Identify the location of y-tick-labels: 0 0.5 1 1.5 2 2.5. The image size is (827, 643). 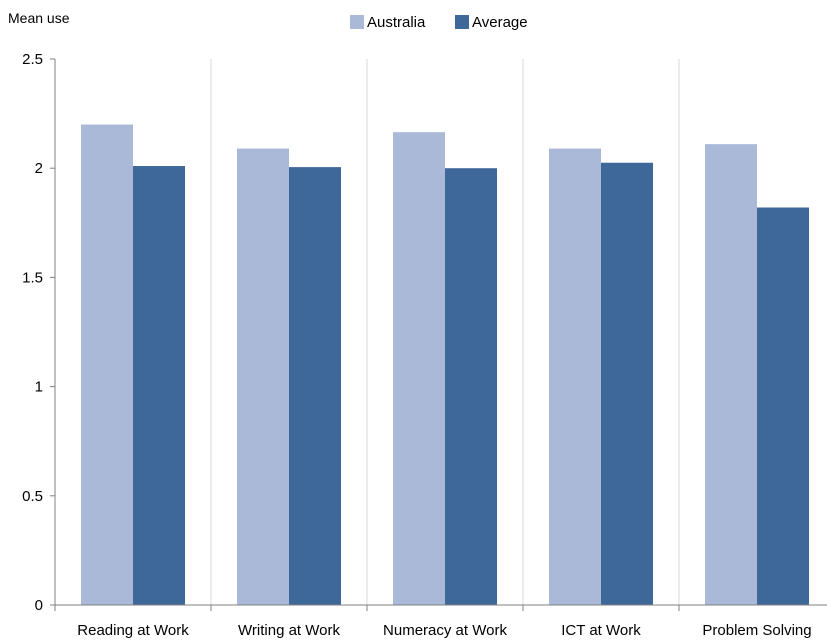
(32, 332).